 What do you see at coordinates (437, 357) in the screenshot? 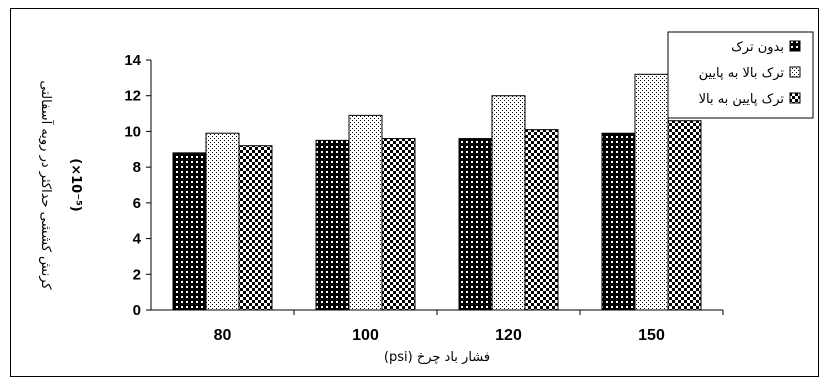
I see `x-axis-title: فشار باد چرخ (psi)` at bounding box center [437, 357].